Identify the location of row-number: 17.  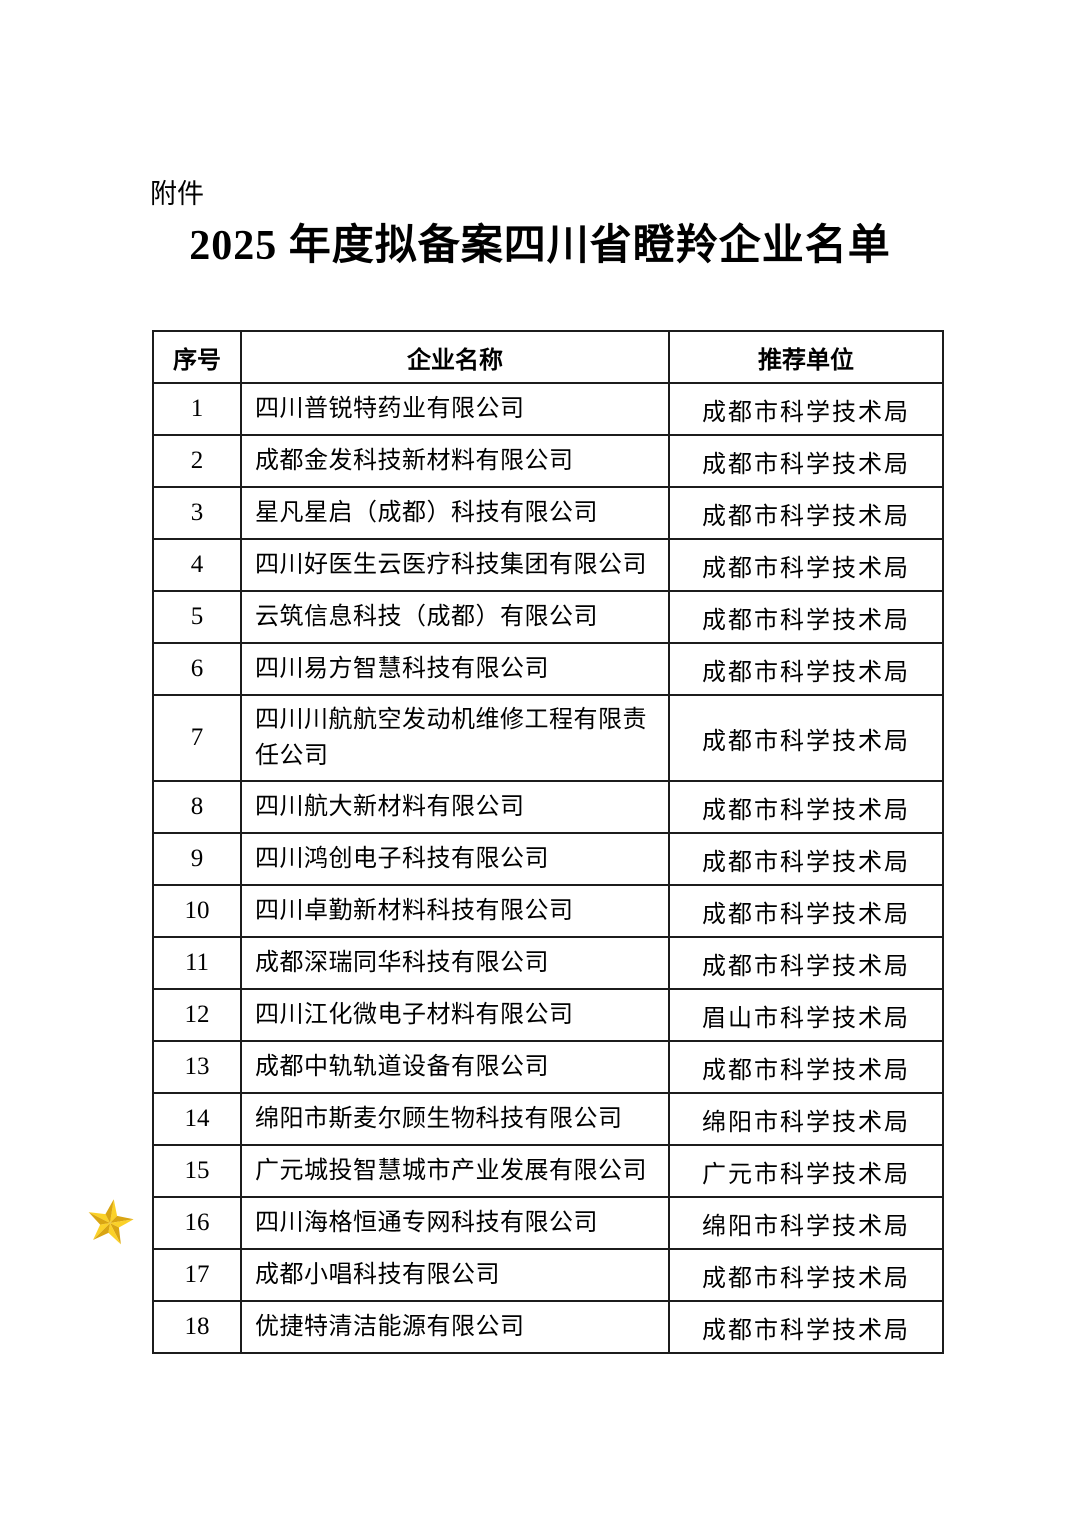
(197, 1274).